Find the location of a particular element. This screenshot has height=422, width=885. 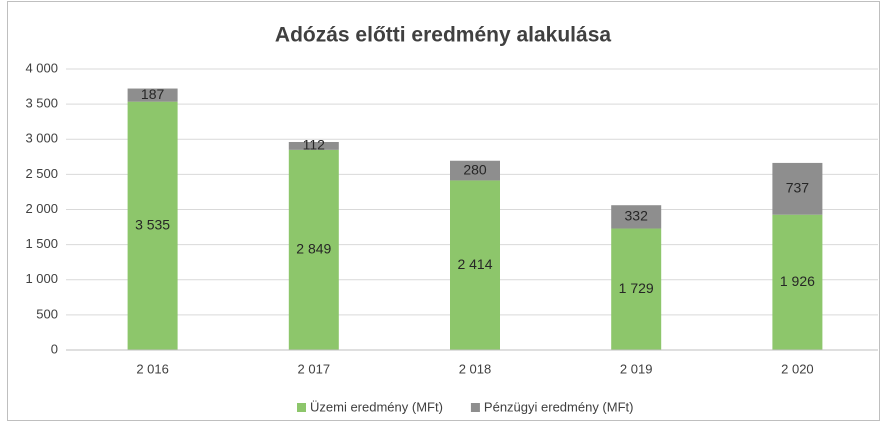

data-label: 187 is located at coordinates (153, 94).